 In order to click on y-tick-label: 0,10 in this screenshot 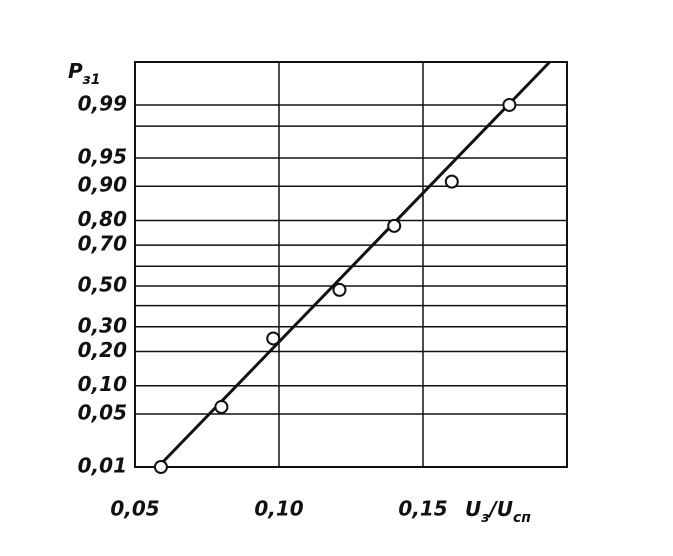, I will do `click(102, 384)`.